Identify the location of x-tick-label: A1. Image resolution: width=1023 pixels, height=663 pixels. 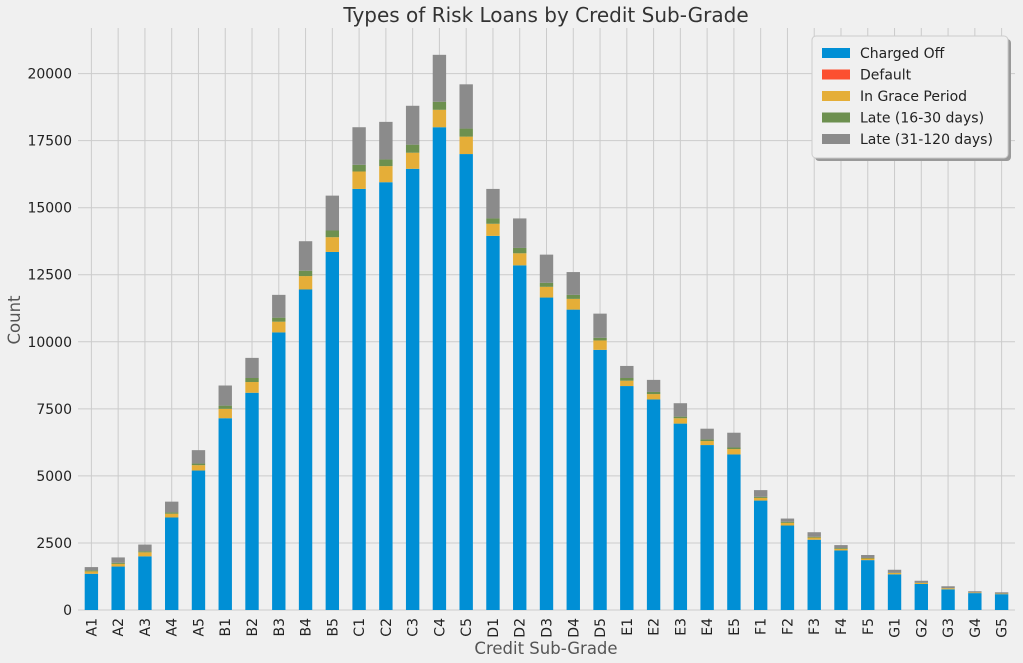
(92, 627).